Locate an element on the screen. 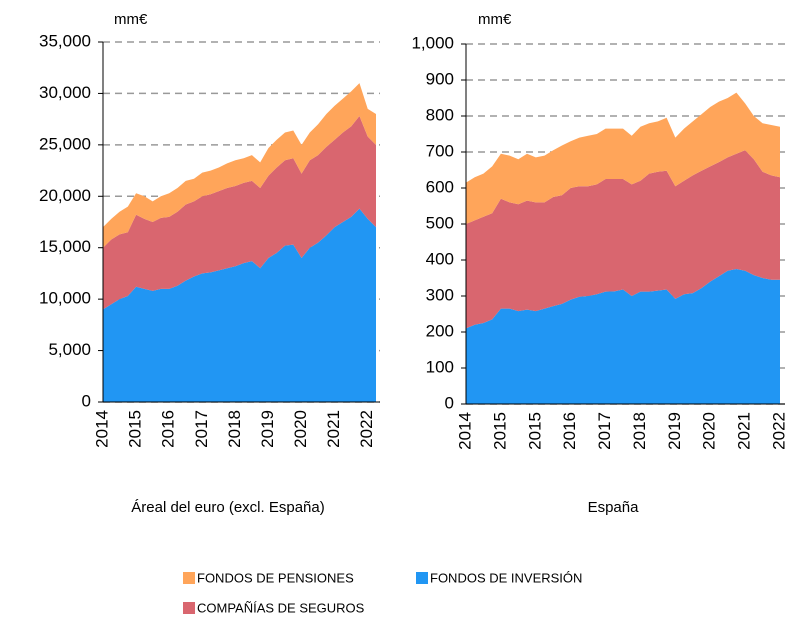 The height and width of the screenshot is (620, 790). chart-subtitle: España is located at coordinates (614, 507).